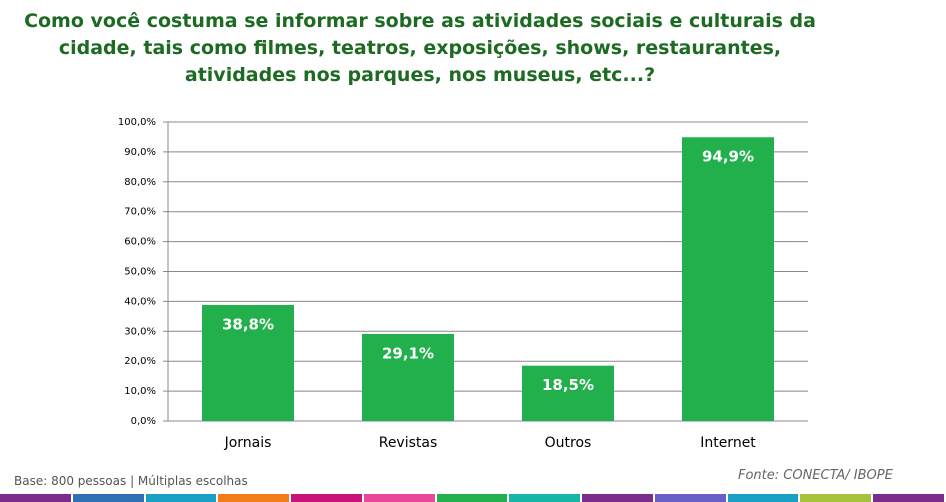 The height and width of the screenshot is (502, 946). Describe the element at coordinates (137, 122) in the screenshot. I see `y-tick-label: 100,0%` at that location.